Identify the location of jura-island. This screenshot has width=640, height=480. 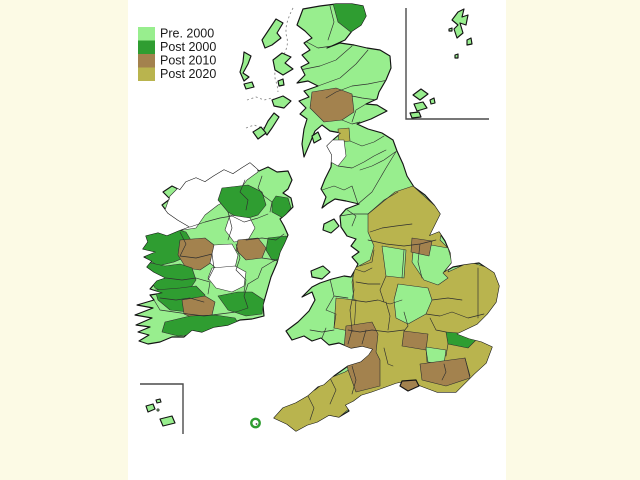
(271, 124).